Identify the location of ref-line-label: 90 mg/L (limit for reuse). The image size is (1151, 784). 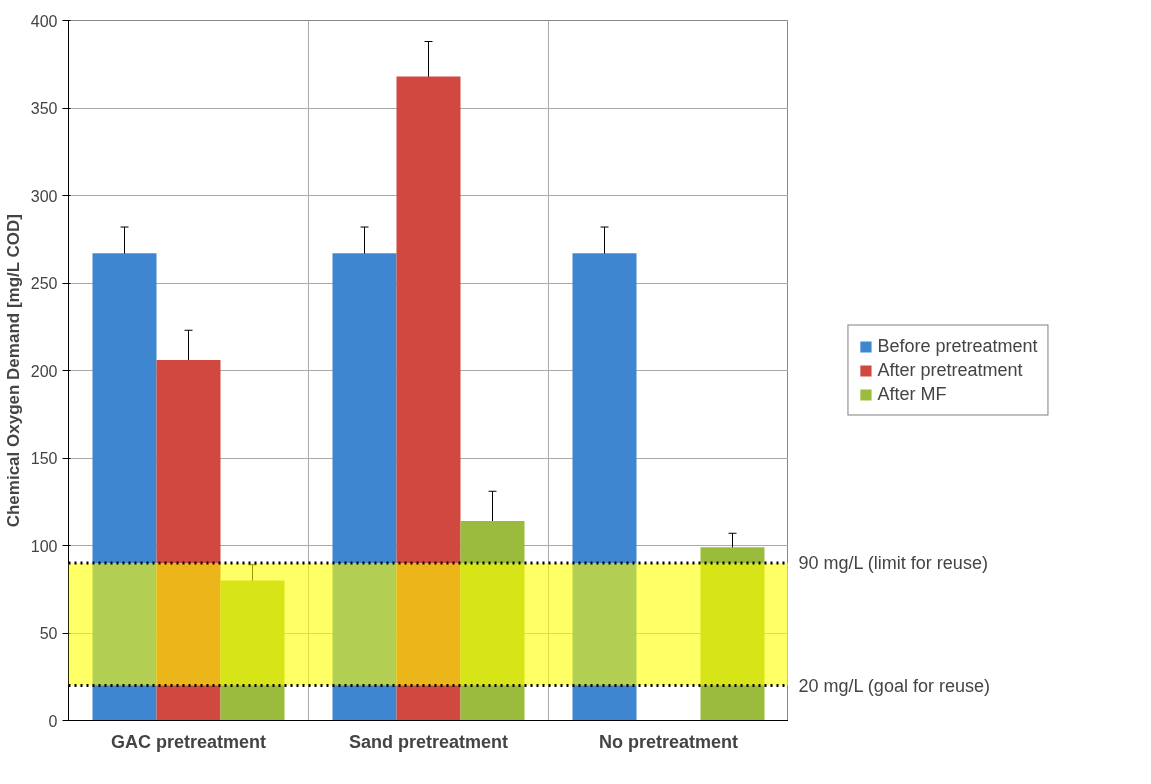
(893, 563).